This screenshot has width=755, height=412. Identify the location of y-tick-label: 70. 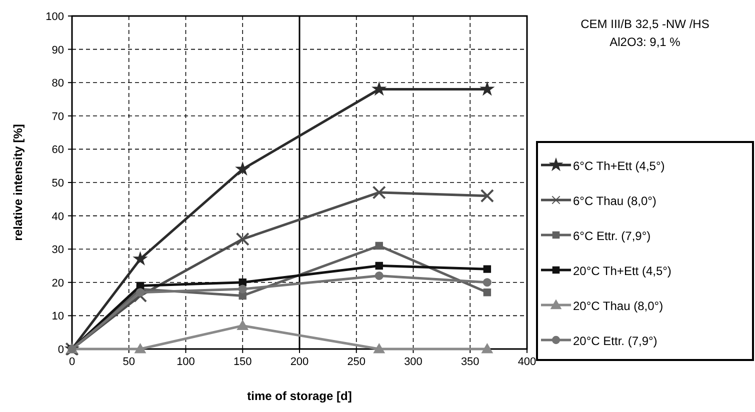
(58, 116).